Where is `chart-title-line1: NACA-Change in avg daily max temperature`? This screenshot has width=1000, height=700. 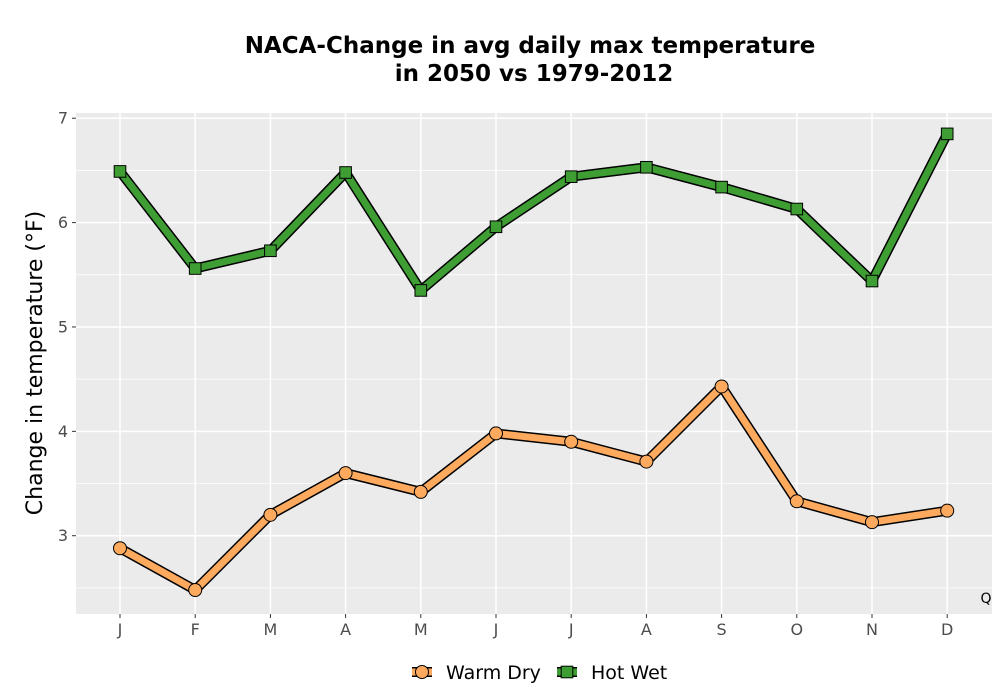 chart-title-line1: NACA-Change in avg daily max temperature is located at coordinates (530, 46).